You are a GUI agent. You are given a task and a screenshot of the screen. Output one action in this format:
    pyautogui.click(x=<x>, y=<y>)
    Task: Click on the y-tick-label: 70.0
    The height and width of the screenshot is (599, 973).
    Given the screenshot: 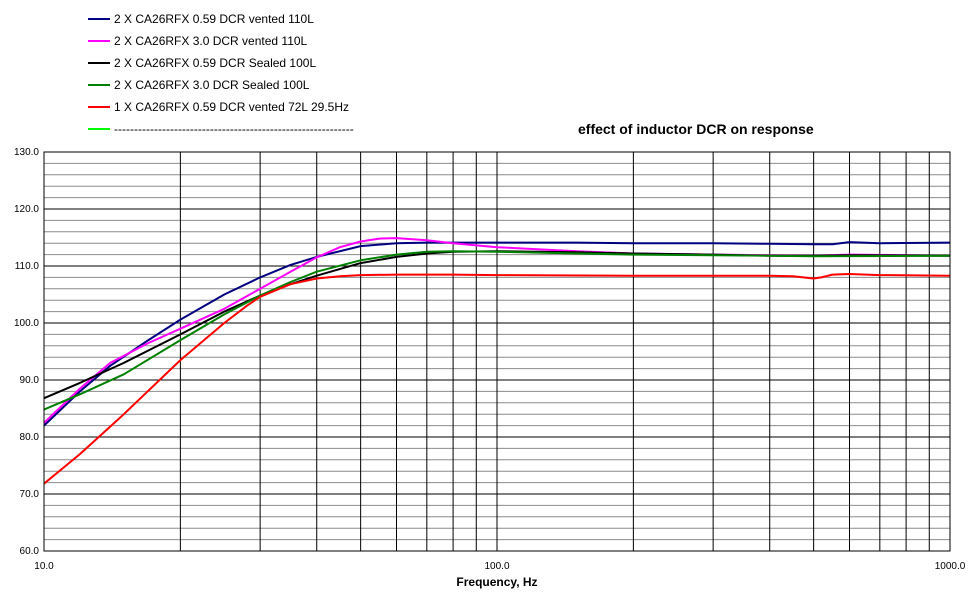 What is the action you would take?
    pyautogui.click(x=30, y=494)
    